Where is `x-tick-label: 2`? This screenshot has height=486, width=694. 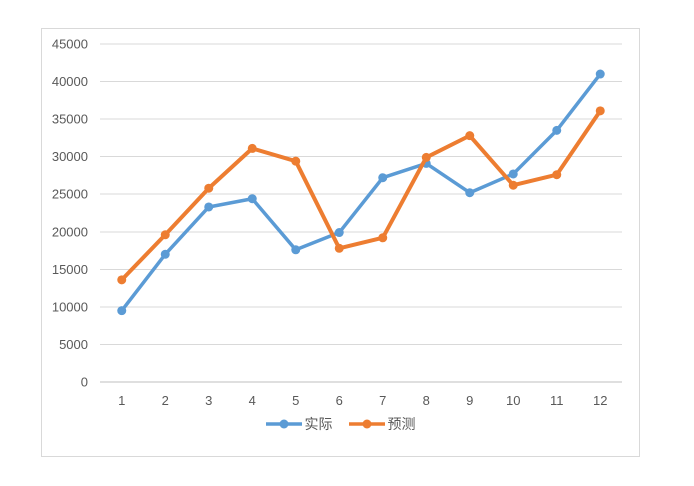
x-tick-label: 2 is located at coordinates (165, 400).